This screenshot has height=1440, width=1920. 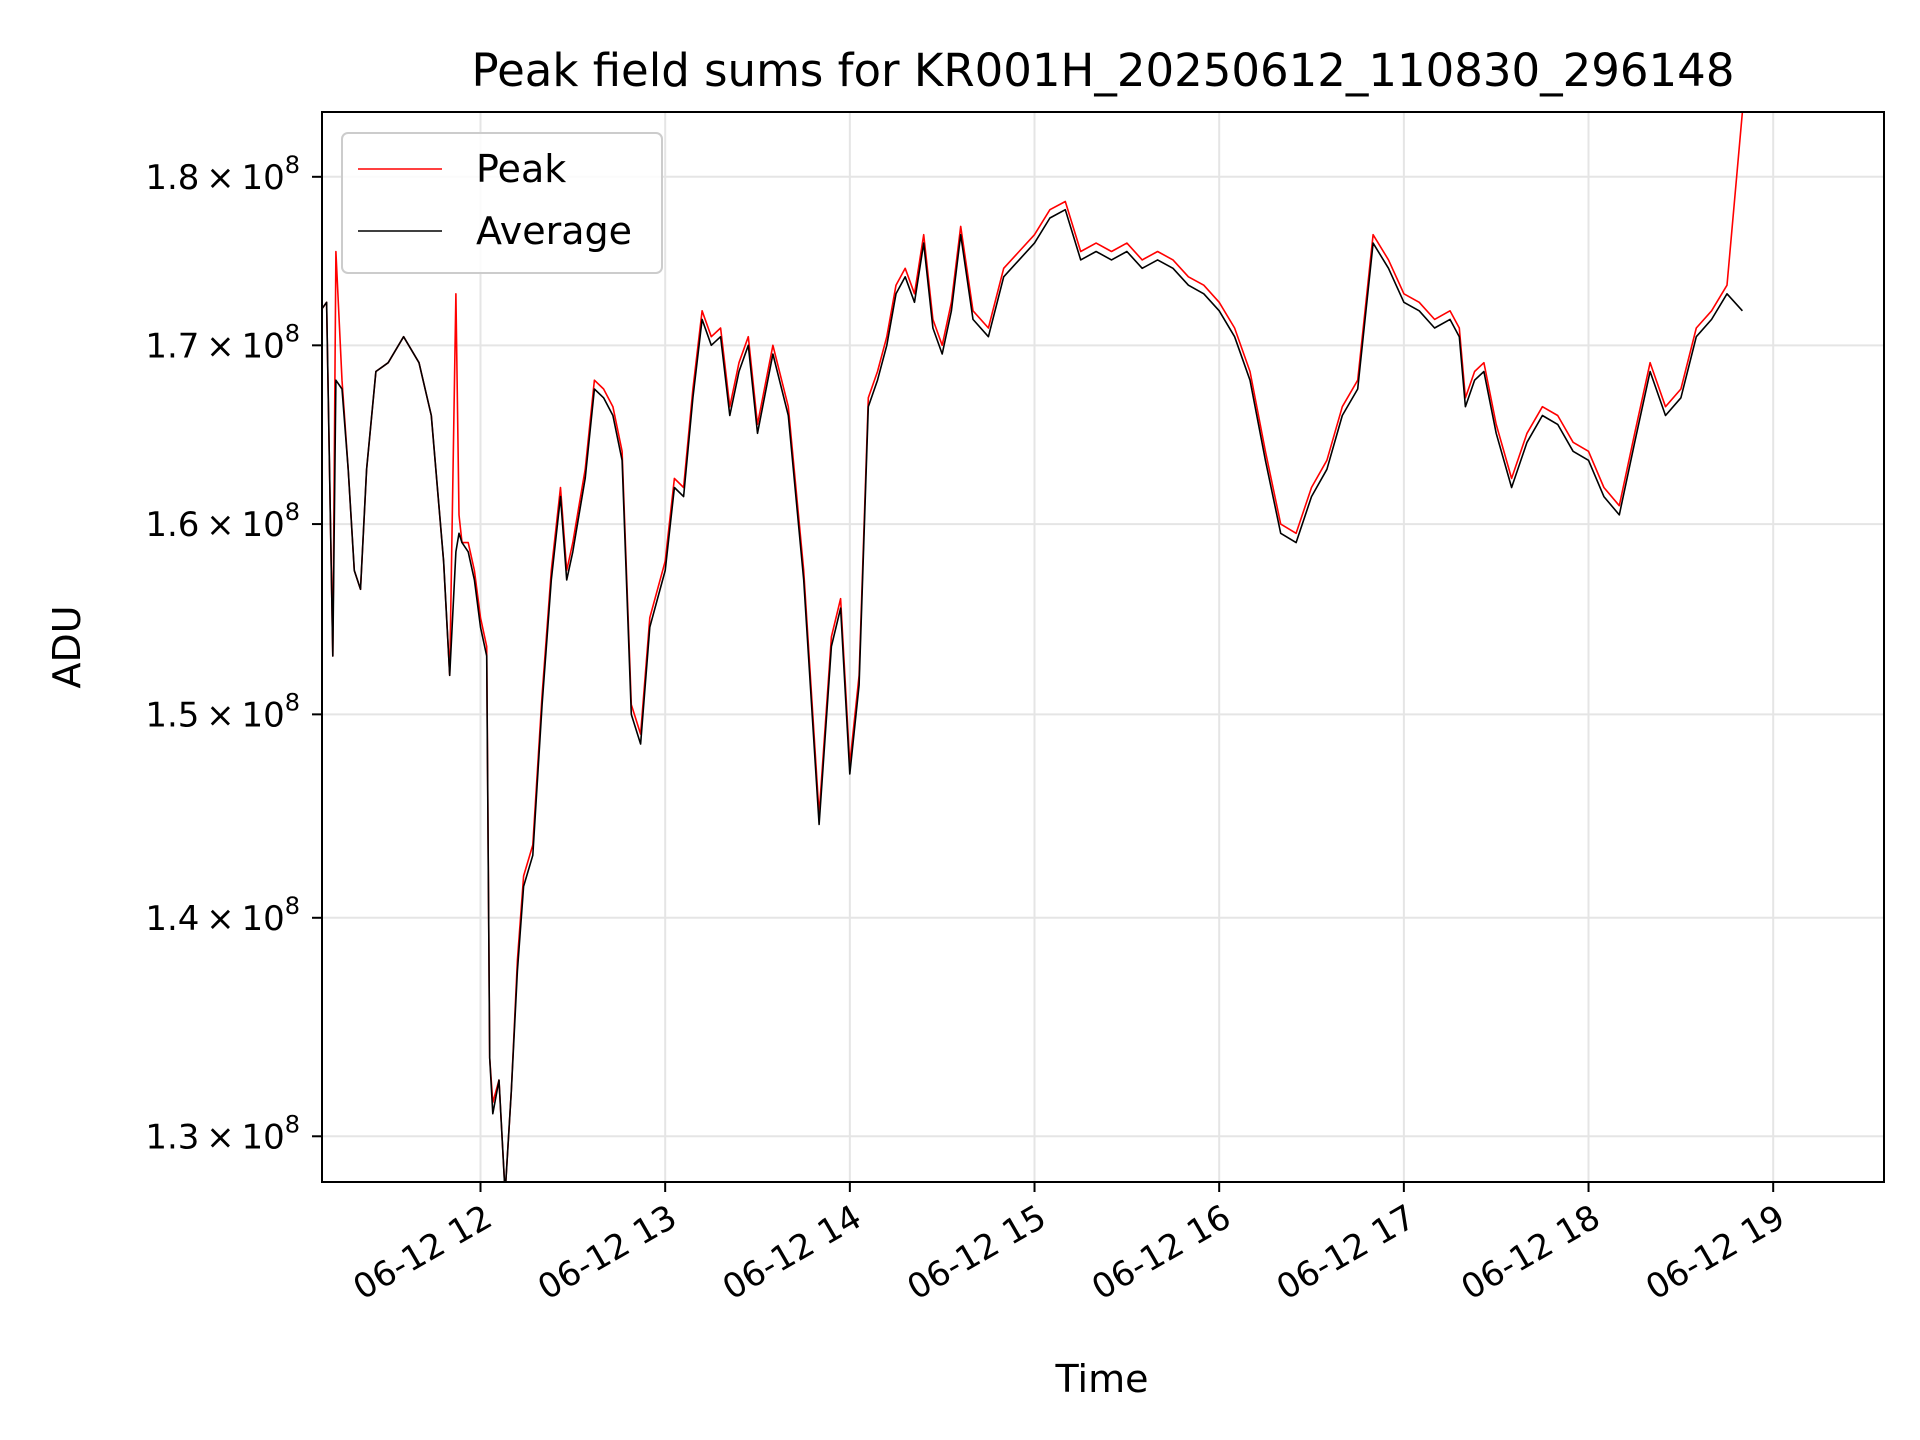 I want to click on legend: Peak Average, so click(x=502, y=203).